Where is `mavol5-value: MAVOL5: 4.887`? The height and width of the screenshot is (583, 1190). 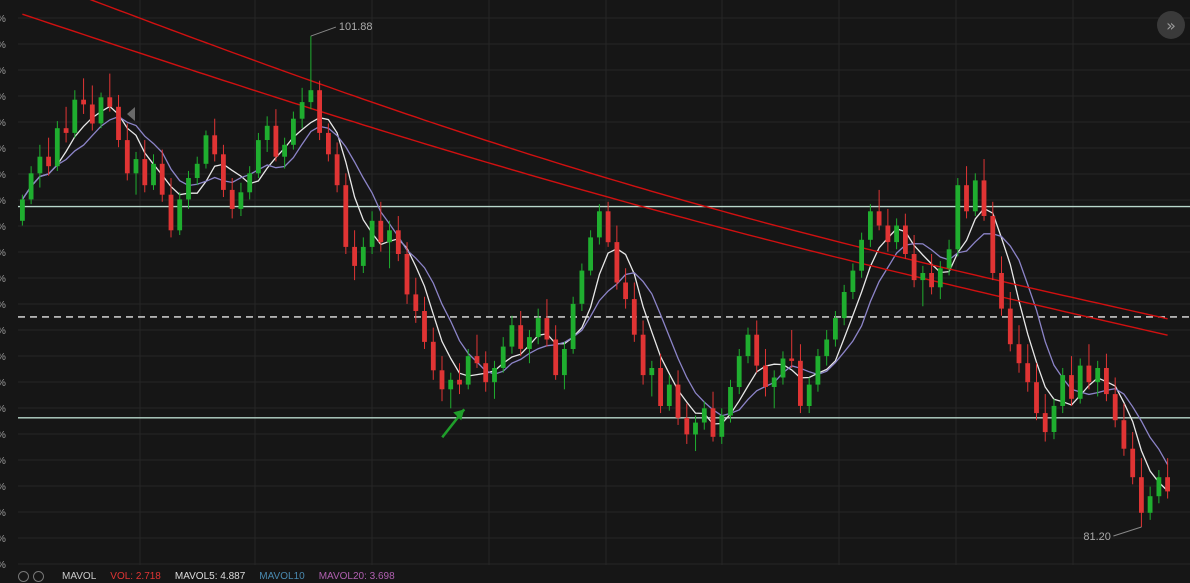 mavol5-value: MAVOL5: 4.887 is located at coordinates (210, 576).